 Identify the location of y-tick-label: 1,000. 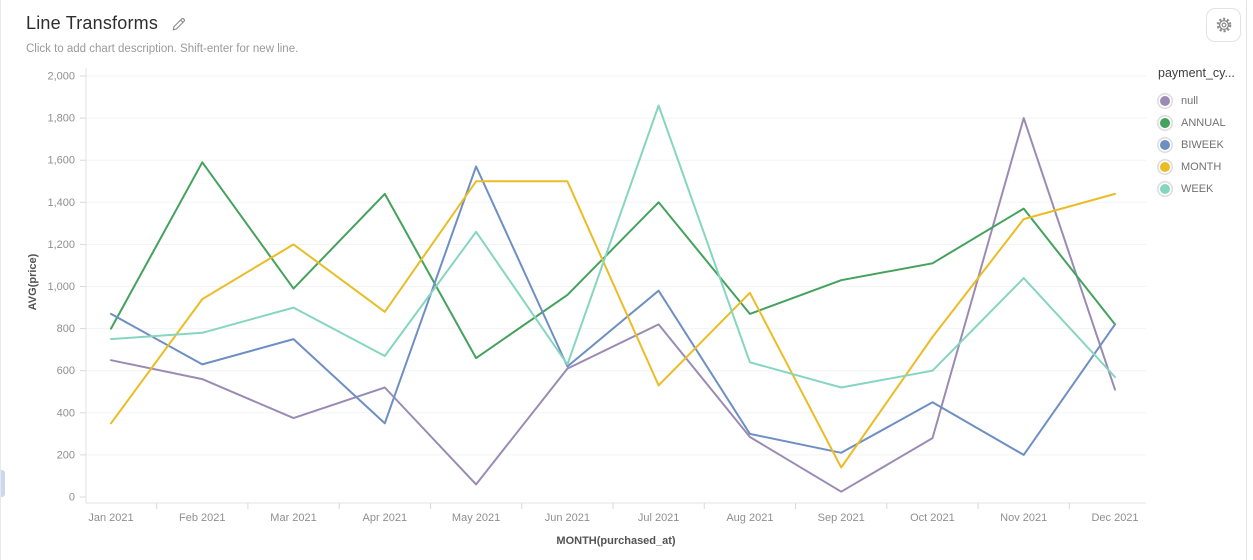
(61, 287).